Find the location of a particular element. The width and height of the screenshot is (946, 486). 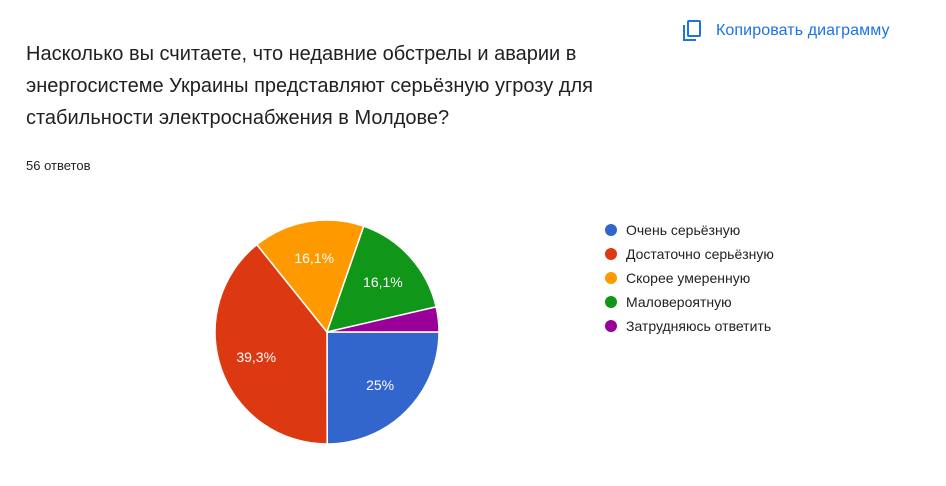

slice-data-label: 39,3% is located at coordinates (256, 357).